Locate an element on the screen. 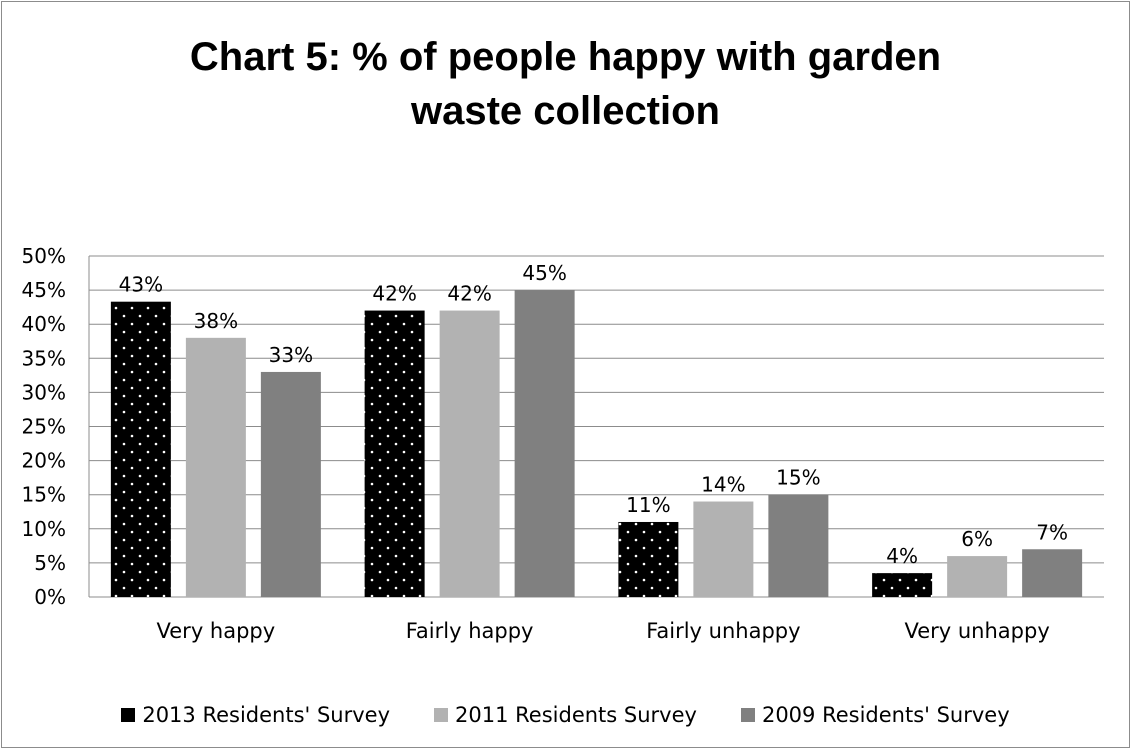 The width and height of the screenshot is (1131, 749). data-label: 15% is located at coordinates (798, 478).